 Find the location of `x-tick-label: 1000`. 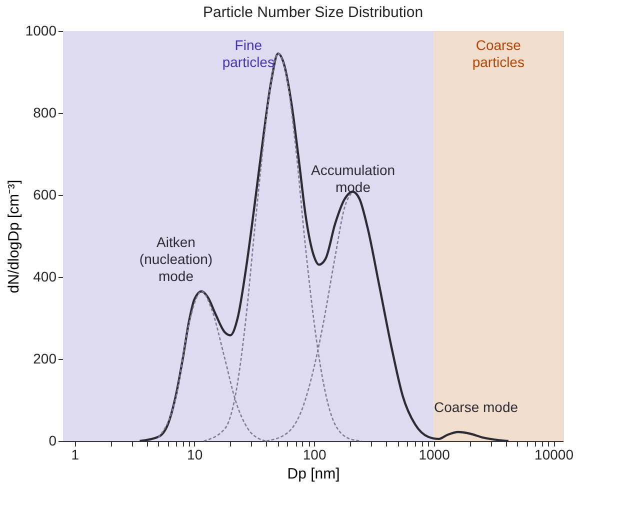

x-tick-label: 1000 is located at coordinates (434, 454).